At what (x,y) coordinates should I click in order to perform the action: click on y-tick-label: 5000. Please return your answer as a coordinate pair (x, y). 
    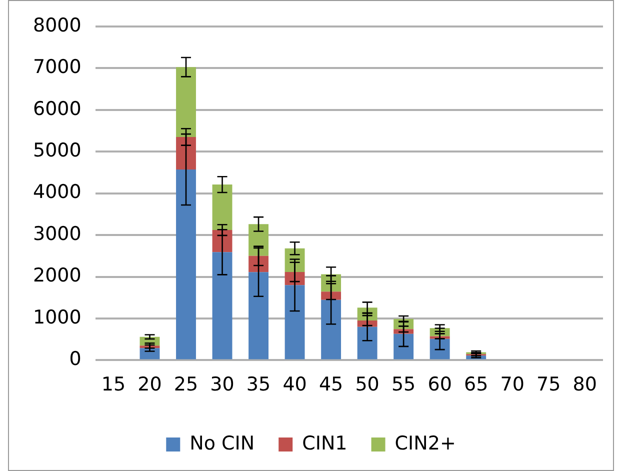
    Looking at the image, I should click on (57, 151).